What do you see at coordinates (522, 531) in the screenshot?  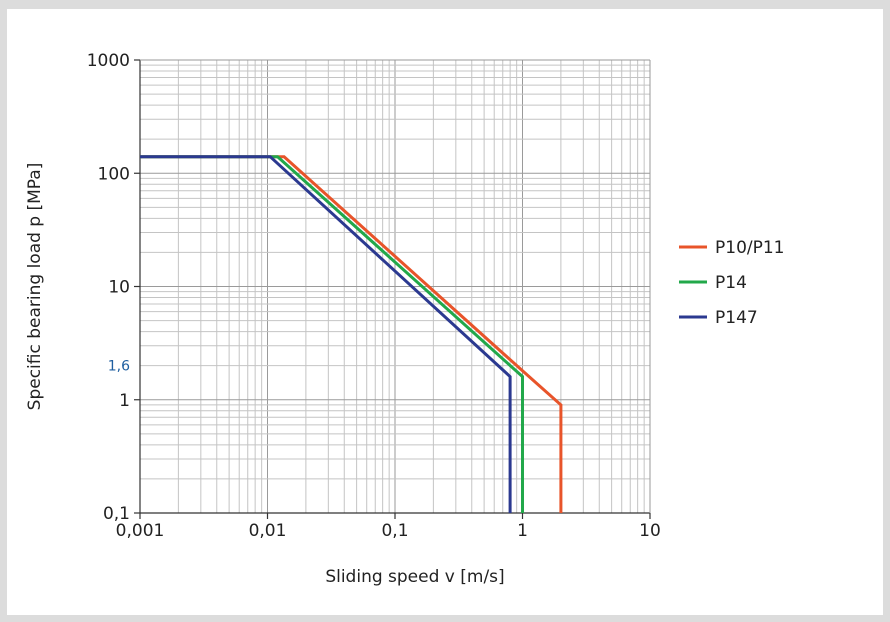 I see `x-tick-label: 1` at bounding box center [522, 531].